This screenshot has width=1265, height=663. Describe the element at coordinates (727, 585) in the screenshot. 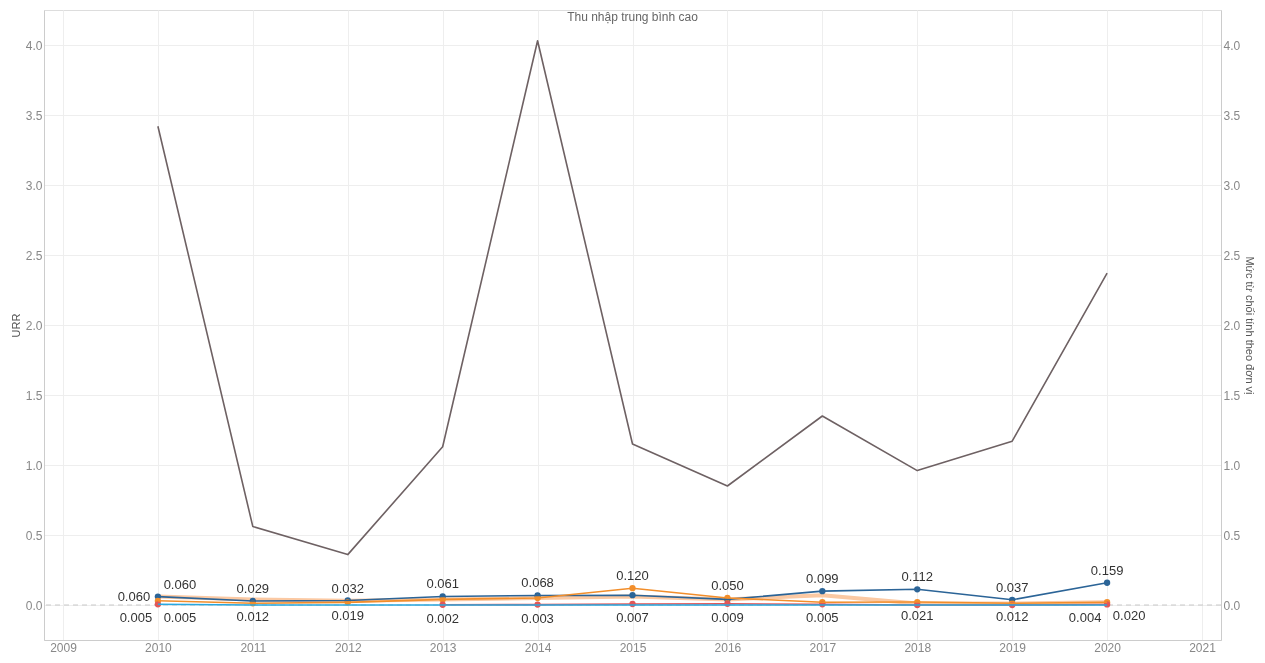

I see `data-label: 0.050` at that location.